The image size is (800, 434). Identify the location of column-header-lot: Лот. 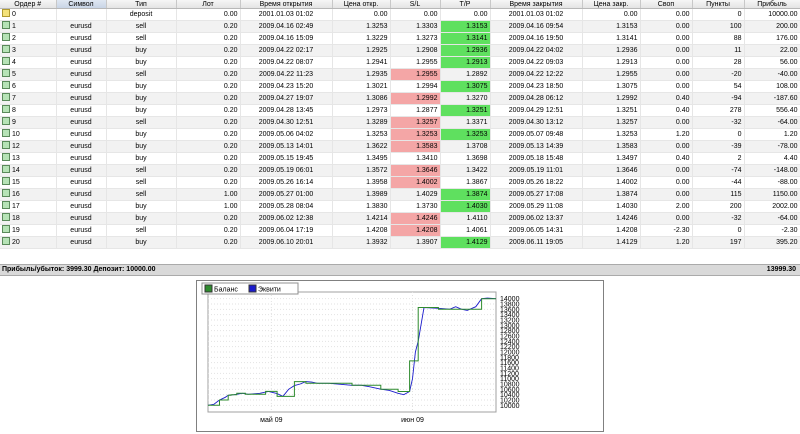
(208, 4).